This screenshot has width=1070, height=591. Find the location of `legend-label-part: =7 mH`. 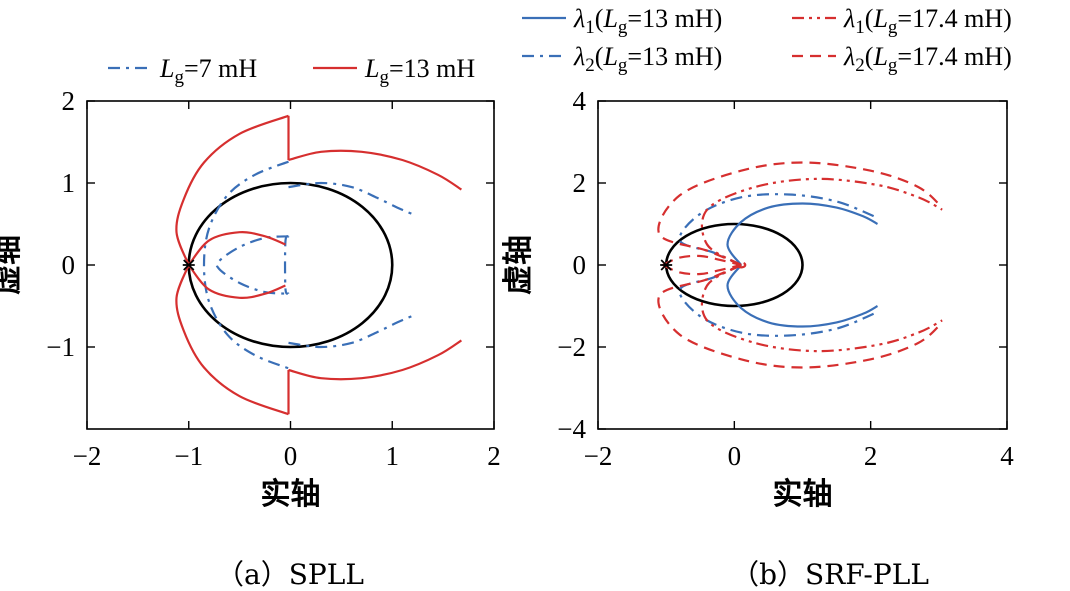

legend-label-part: =7 mH is located at coordinates (220, 68).